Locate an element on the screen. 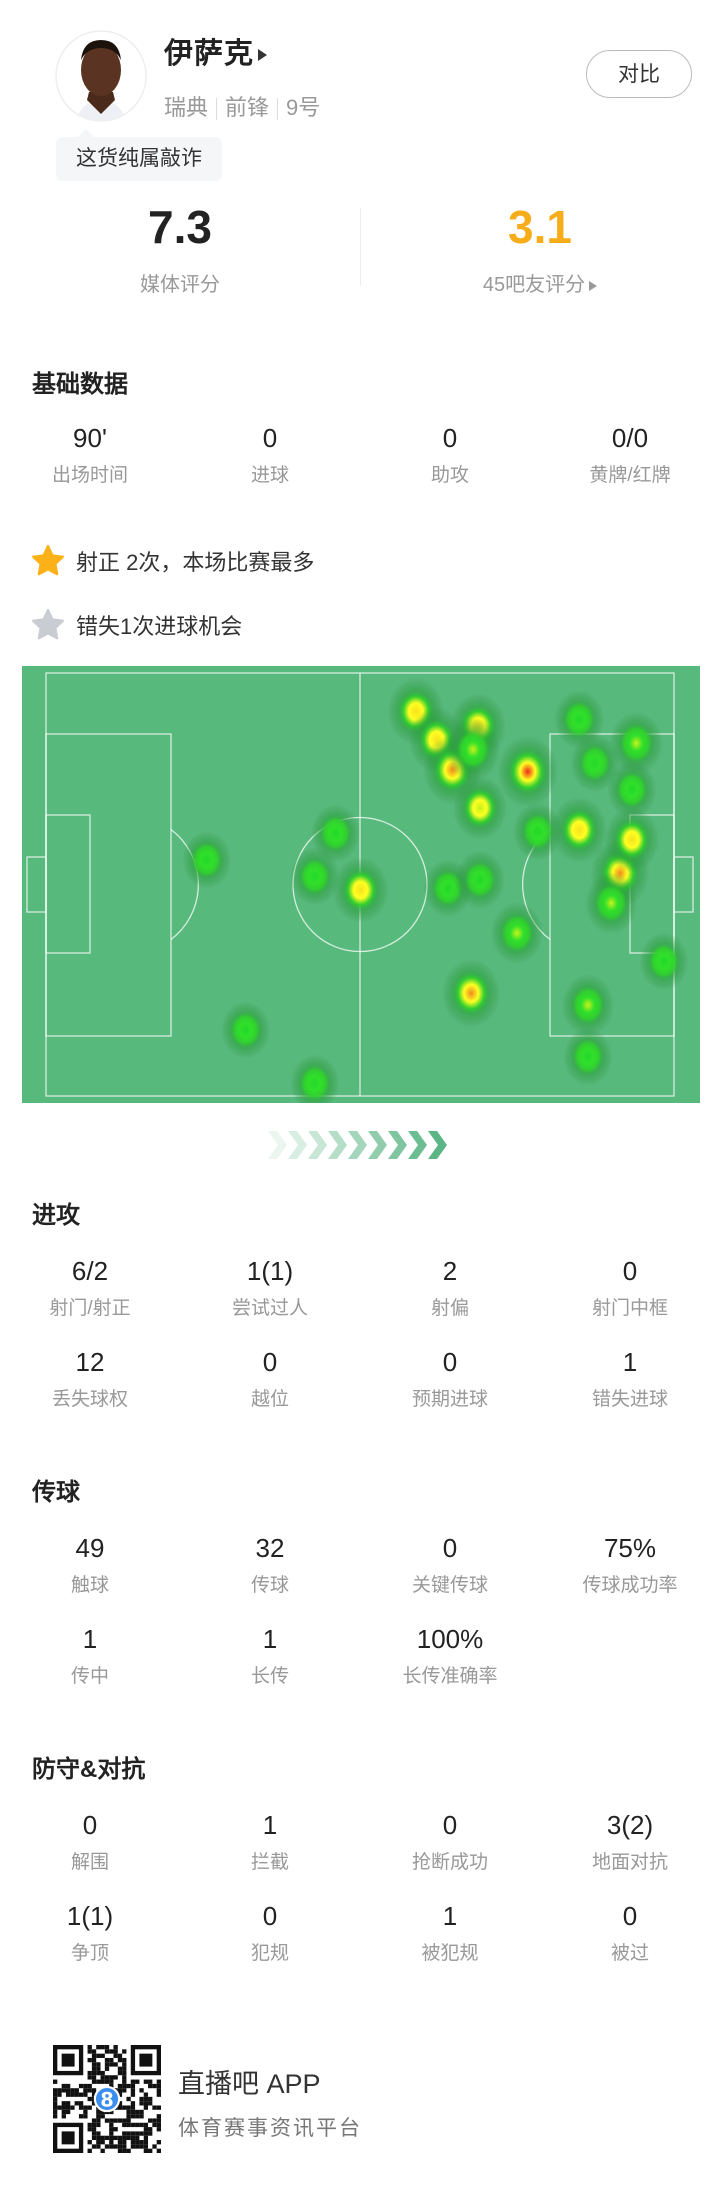 This screenshot has height=2192, width=720. stat-label: 传球 is located at coordinates (269, 1585).